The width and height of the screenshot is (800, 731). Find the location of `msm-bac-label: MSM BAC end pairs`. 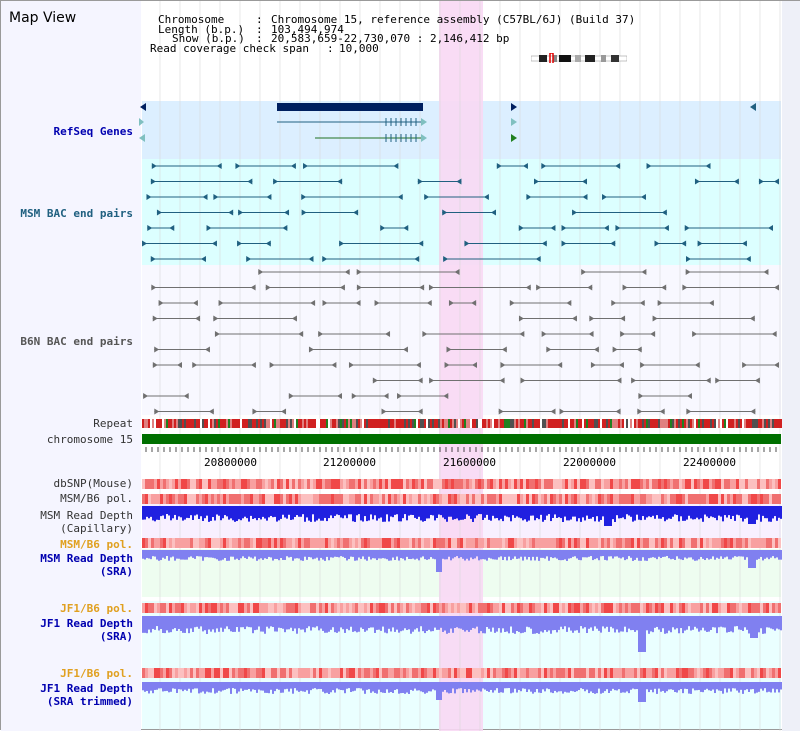

msm-bac-label: MSM BAC end pairs is located at coordinates (76, 213).